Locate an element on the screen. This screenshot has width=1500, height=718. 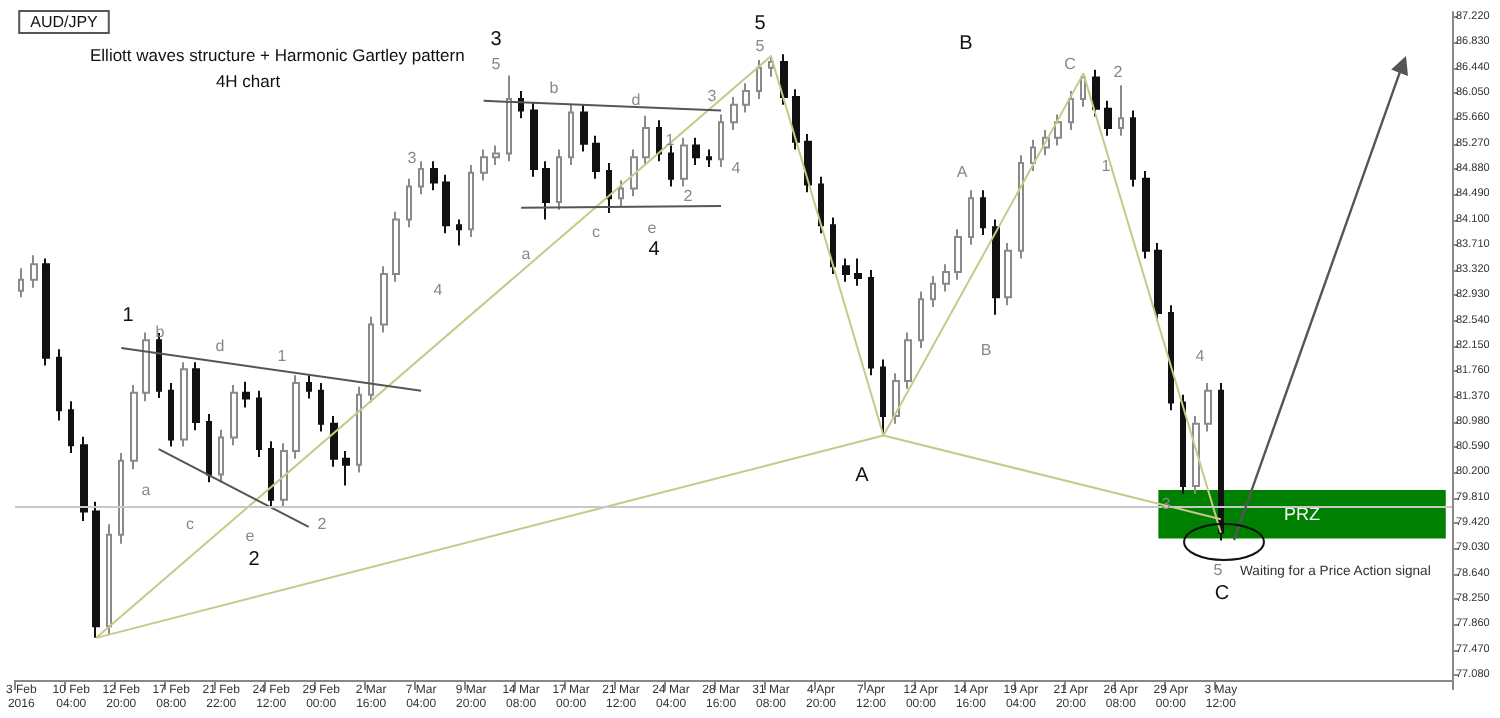
annotation: AUD/JPY is located at coordinates (65, 22).